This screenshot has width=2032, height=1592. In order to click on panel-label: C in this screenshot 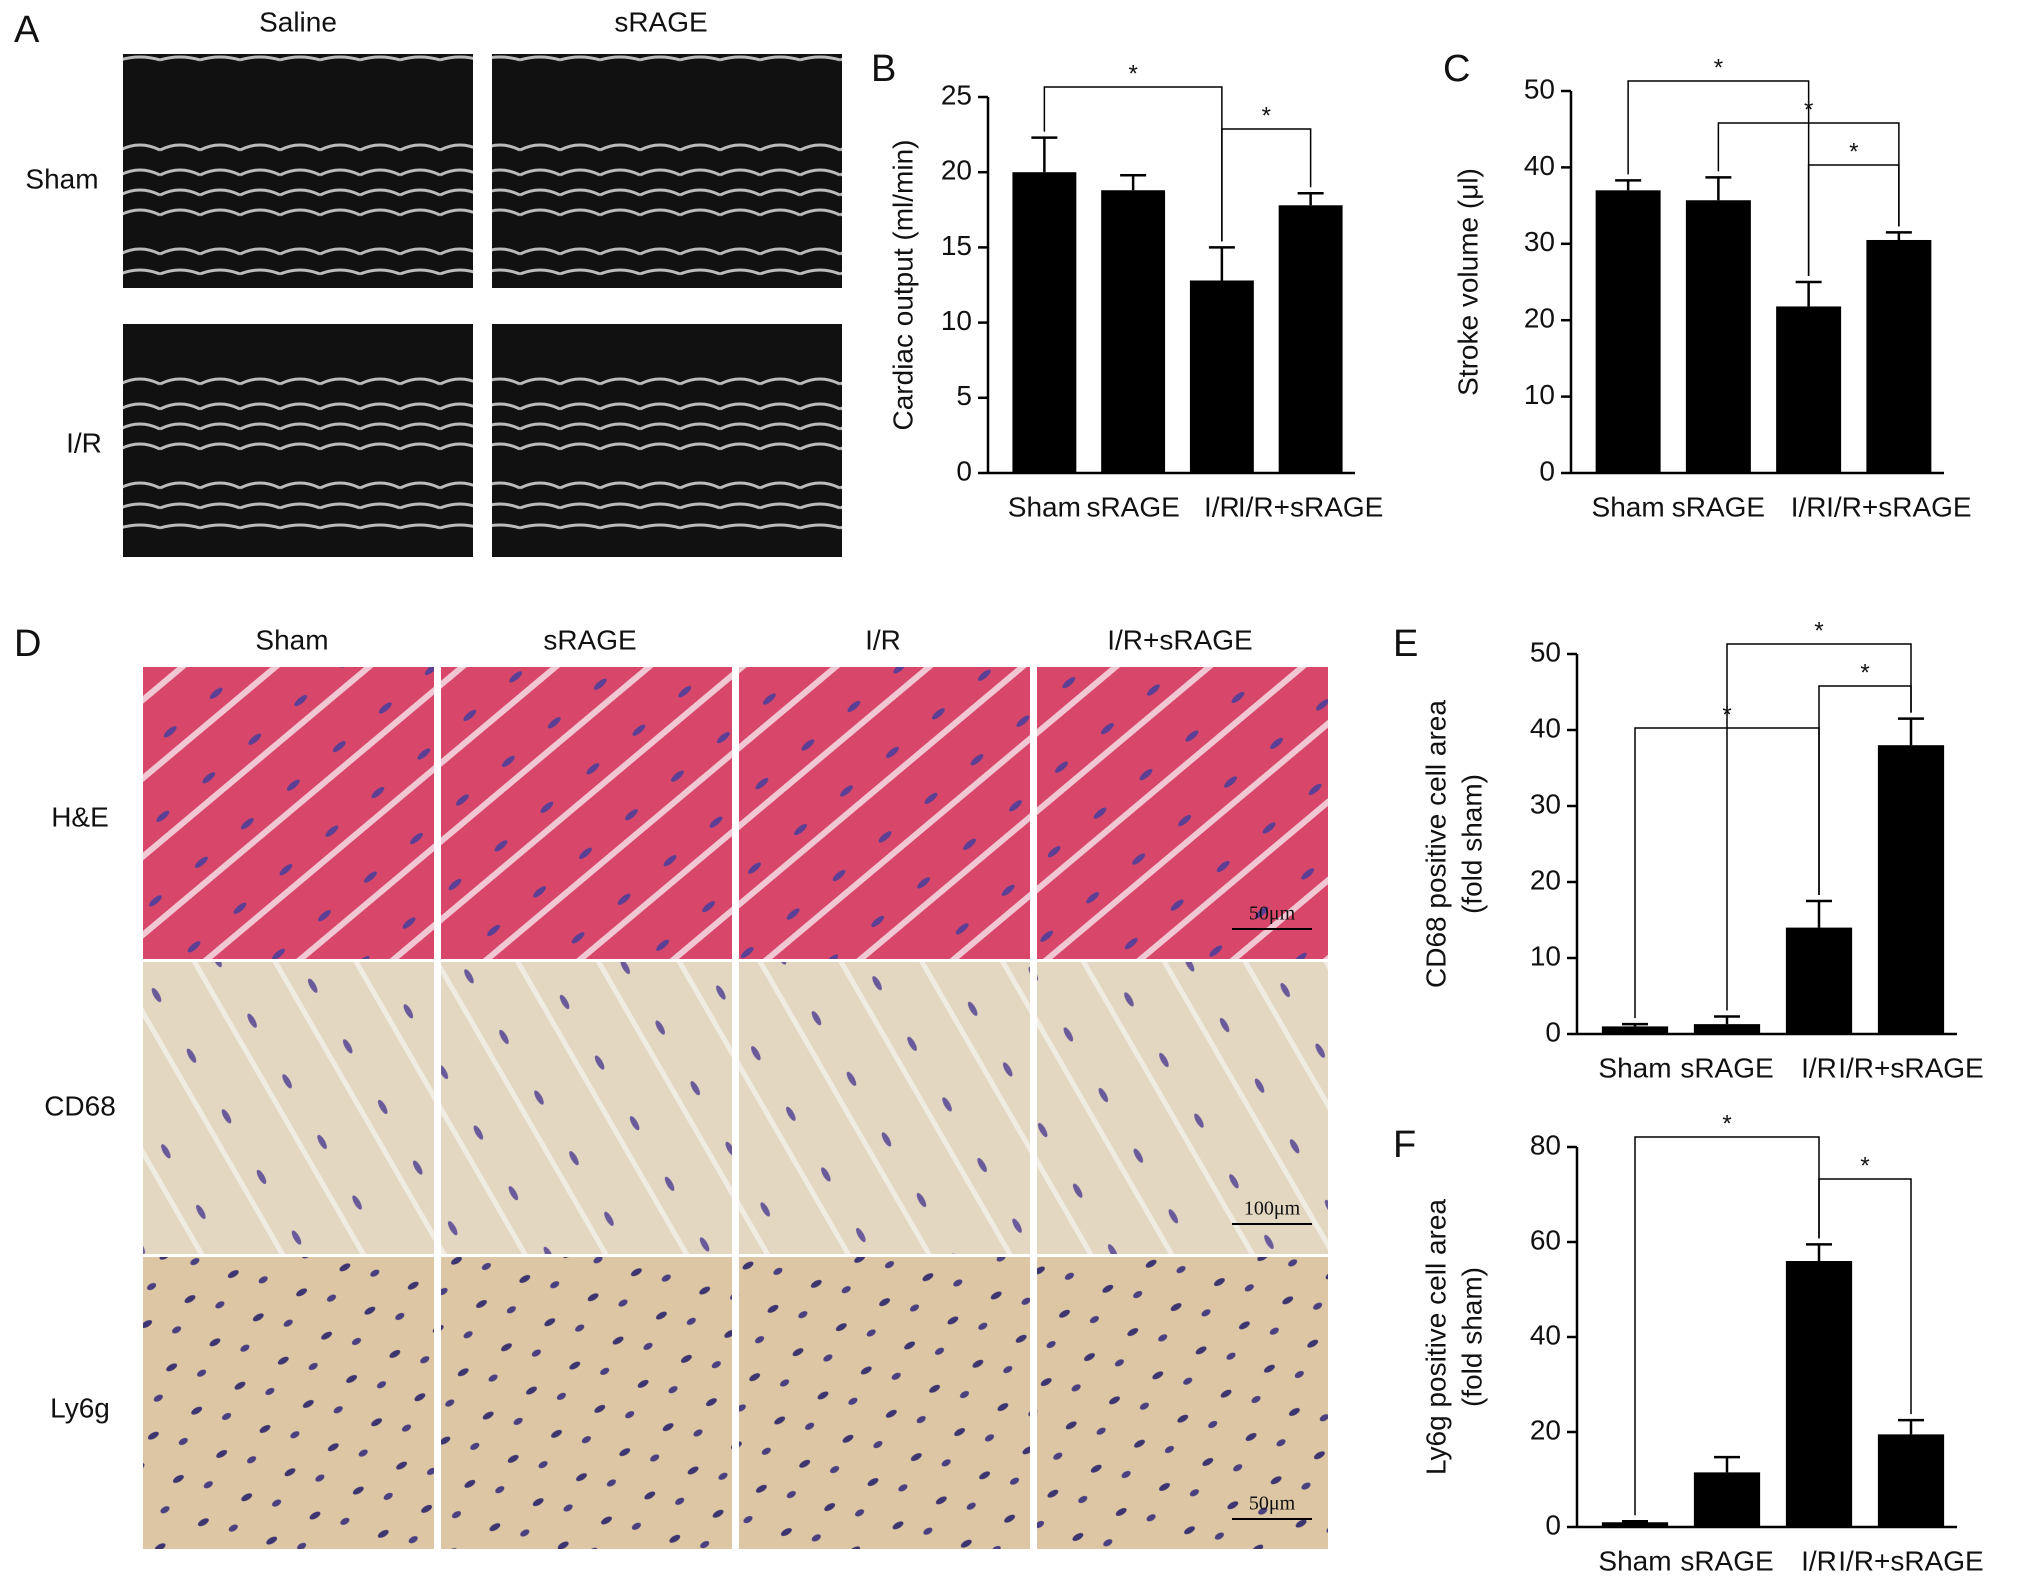, I will do `click(1456, 69)`.